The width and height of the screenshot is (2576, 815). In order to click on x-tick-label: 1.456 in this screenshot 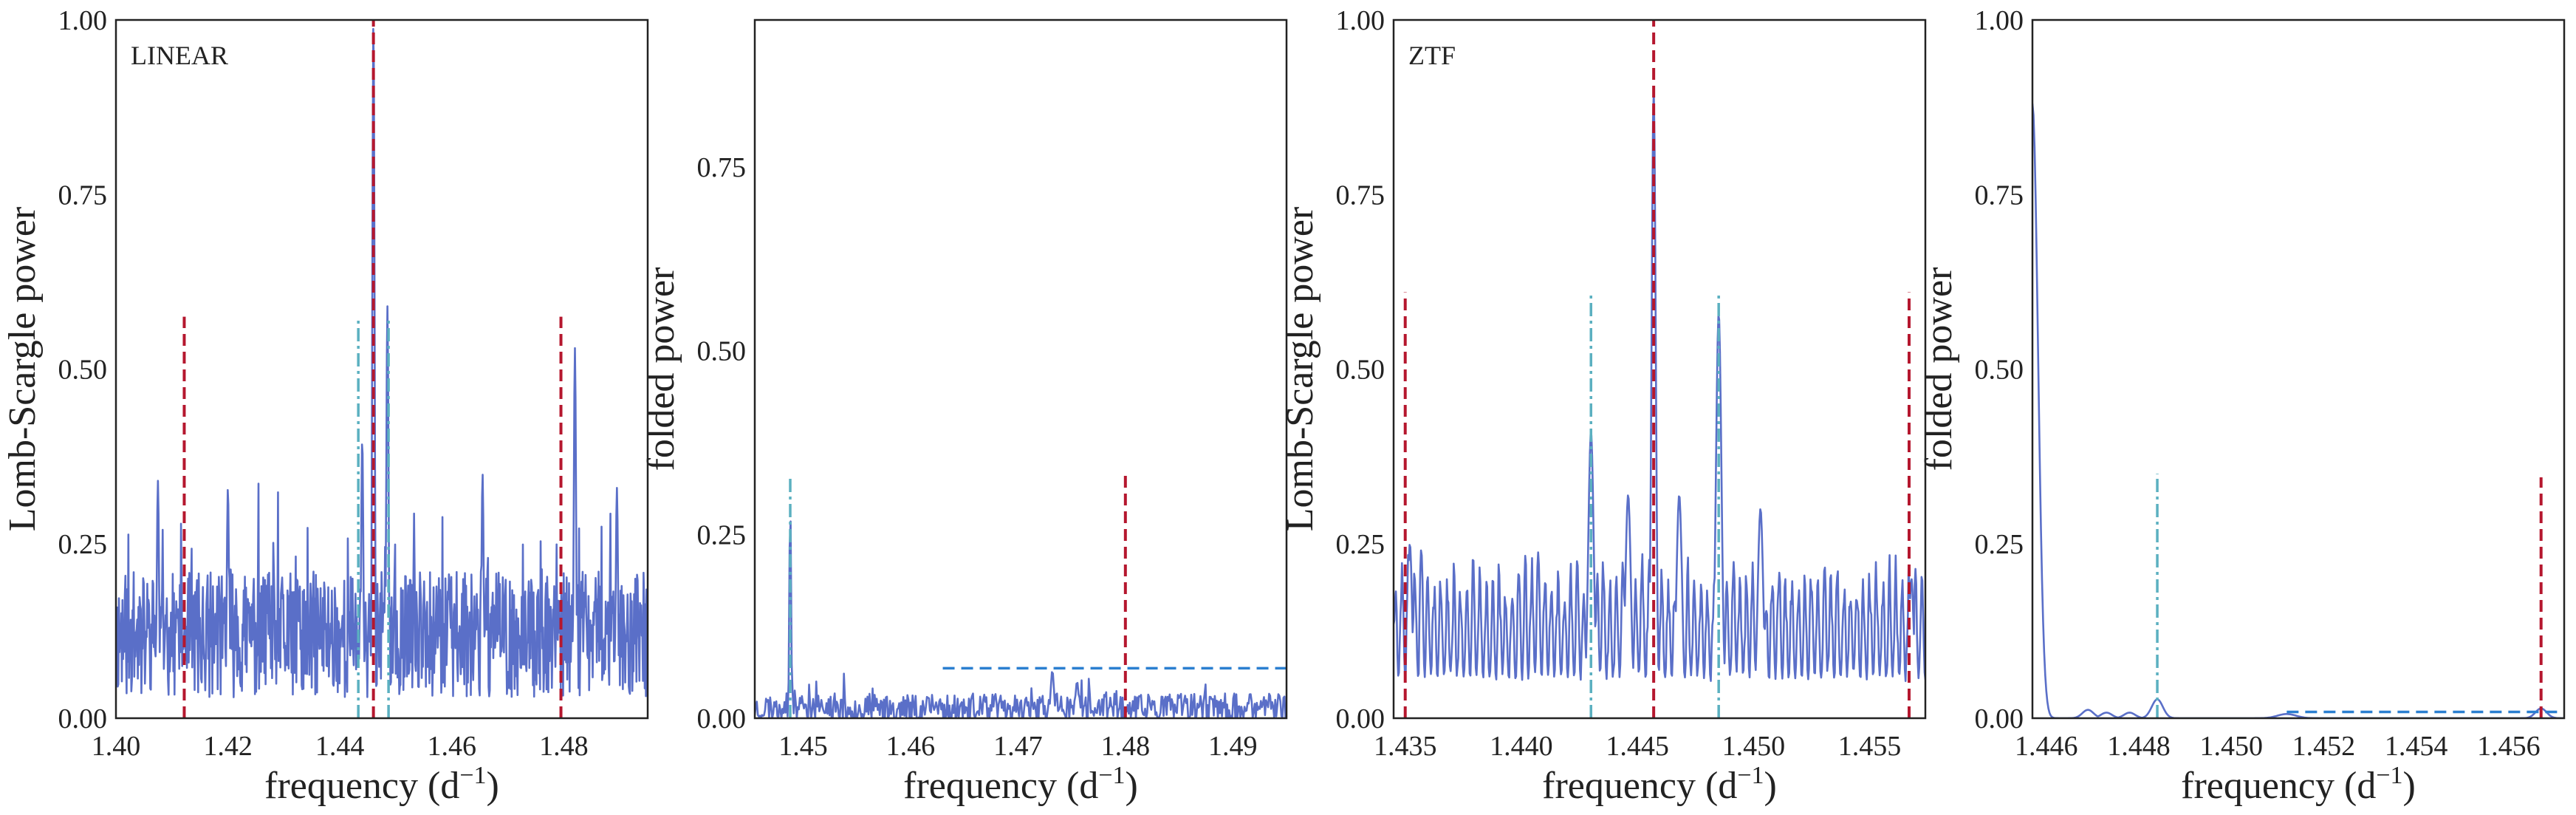, I will do `click(2509, 746)`.